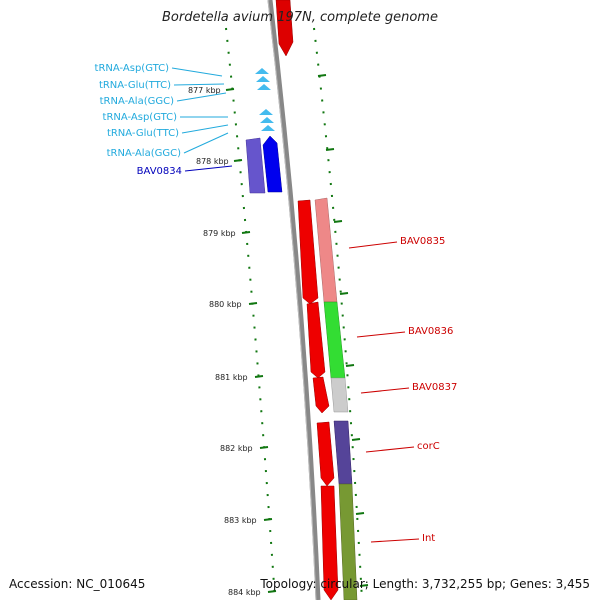 The height and width of the screenshot is (604, 600). I want to click on gene-label: corC, so click(428, 446).